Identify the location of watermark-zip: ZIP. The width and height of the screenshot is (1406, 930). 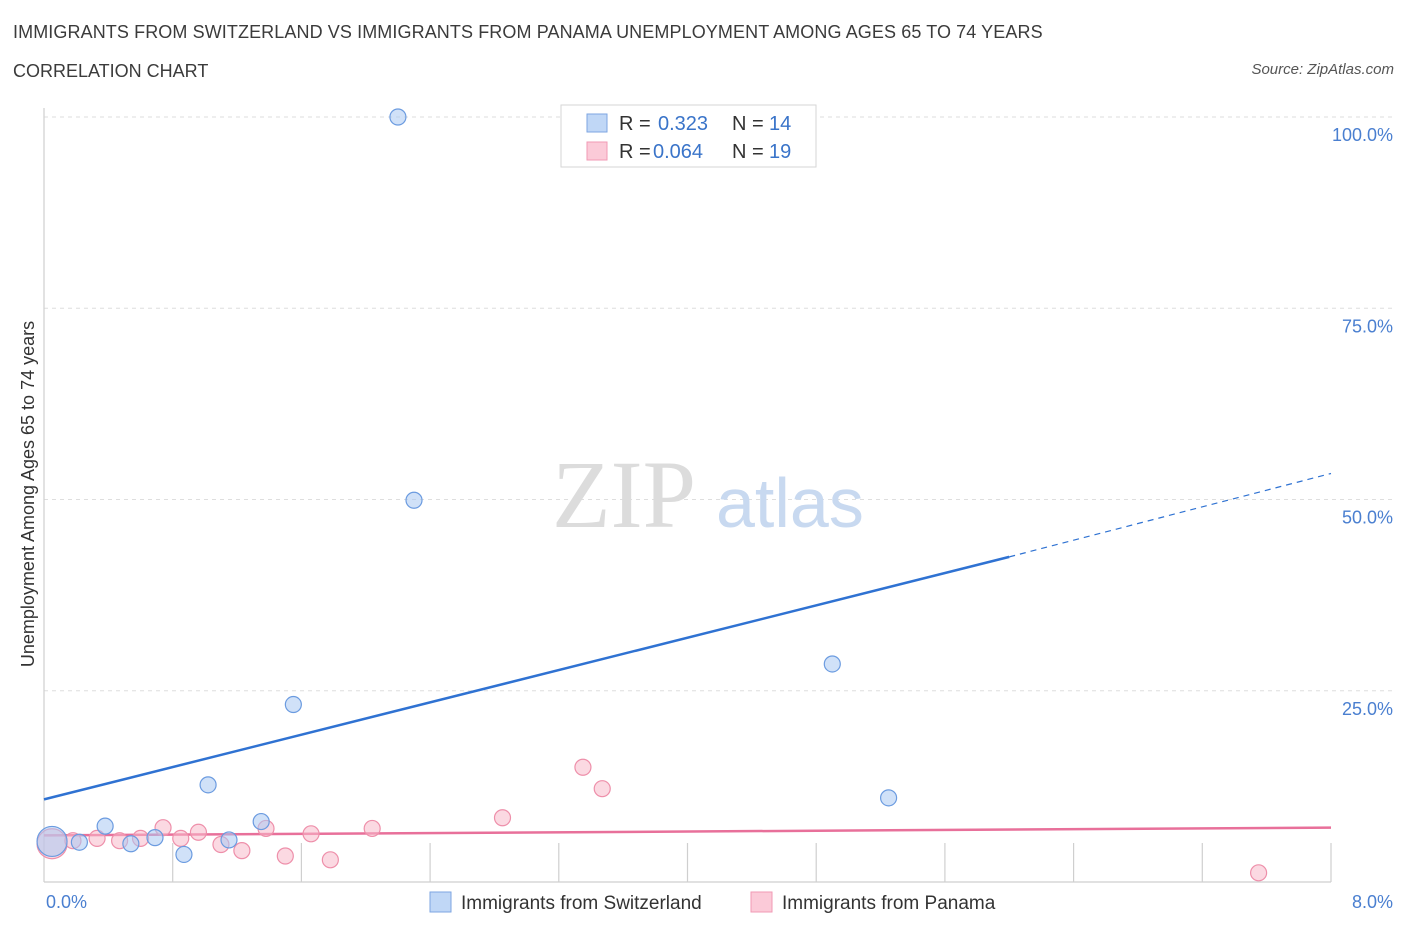
(624, 494).